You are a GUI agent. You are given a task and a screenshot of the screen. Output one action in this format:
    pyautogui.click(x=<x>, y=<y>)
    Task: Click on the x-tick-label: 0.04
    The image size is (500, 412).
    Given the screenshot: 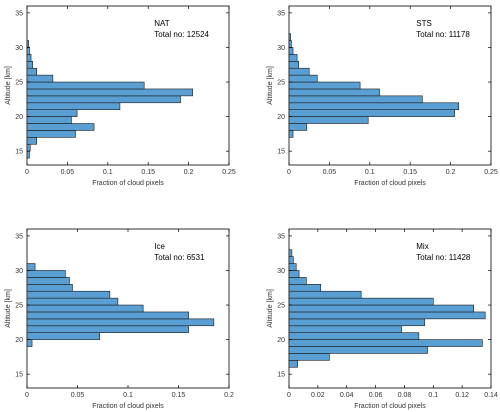 What is the action you would take?
    pyautogui.click(x=347, y=395)
    